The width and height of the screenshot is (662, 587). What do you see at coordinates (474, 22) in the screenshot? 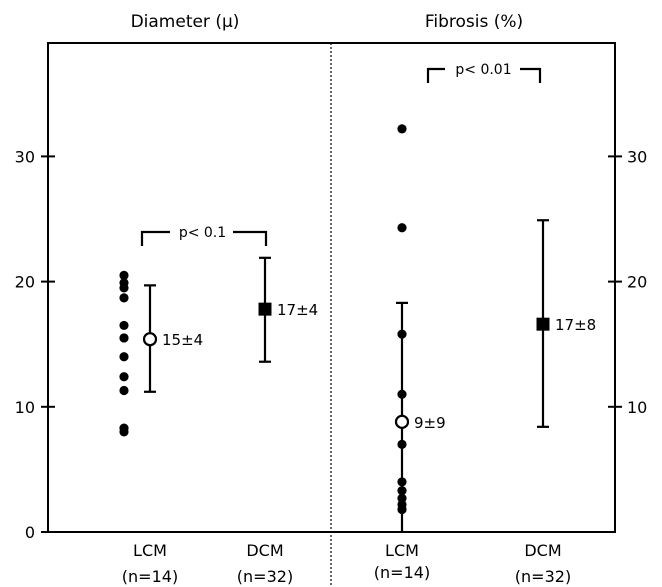
I see `chart-title: Fibrosis (%)` at bounding box center [474, 22].